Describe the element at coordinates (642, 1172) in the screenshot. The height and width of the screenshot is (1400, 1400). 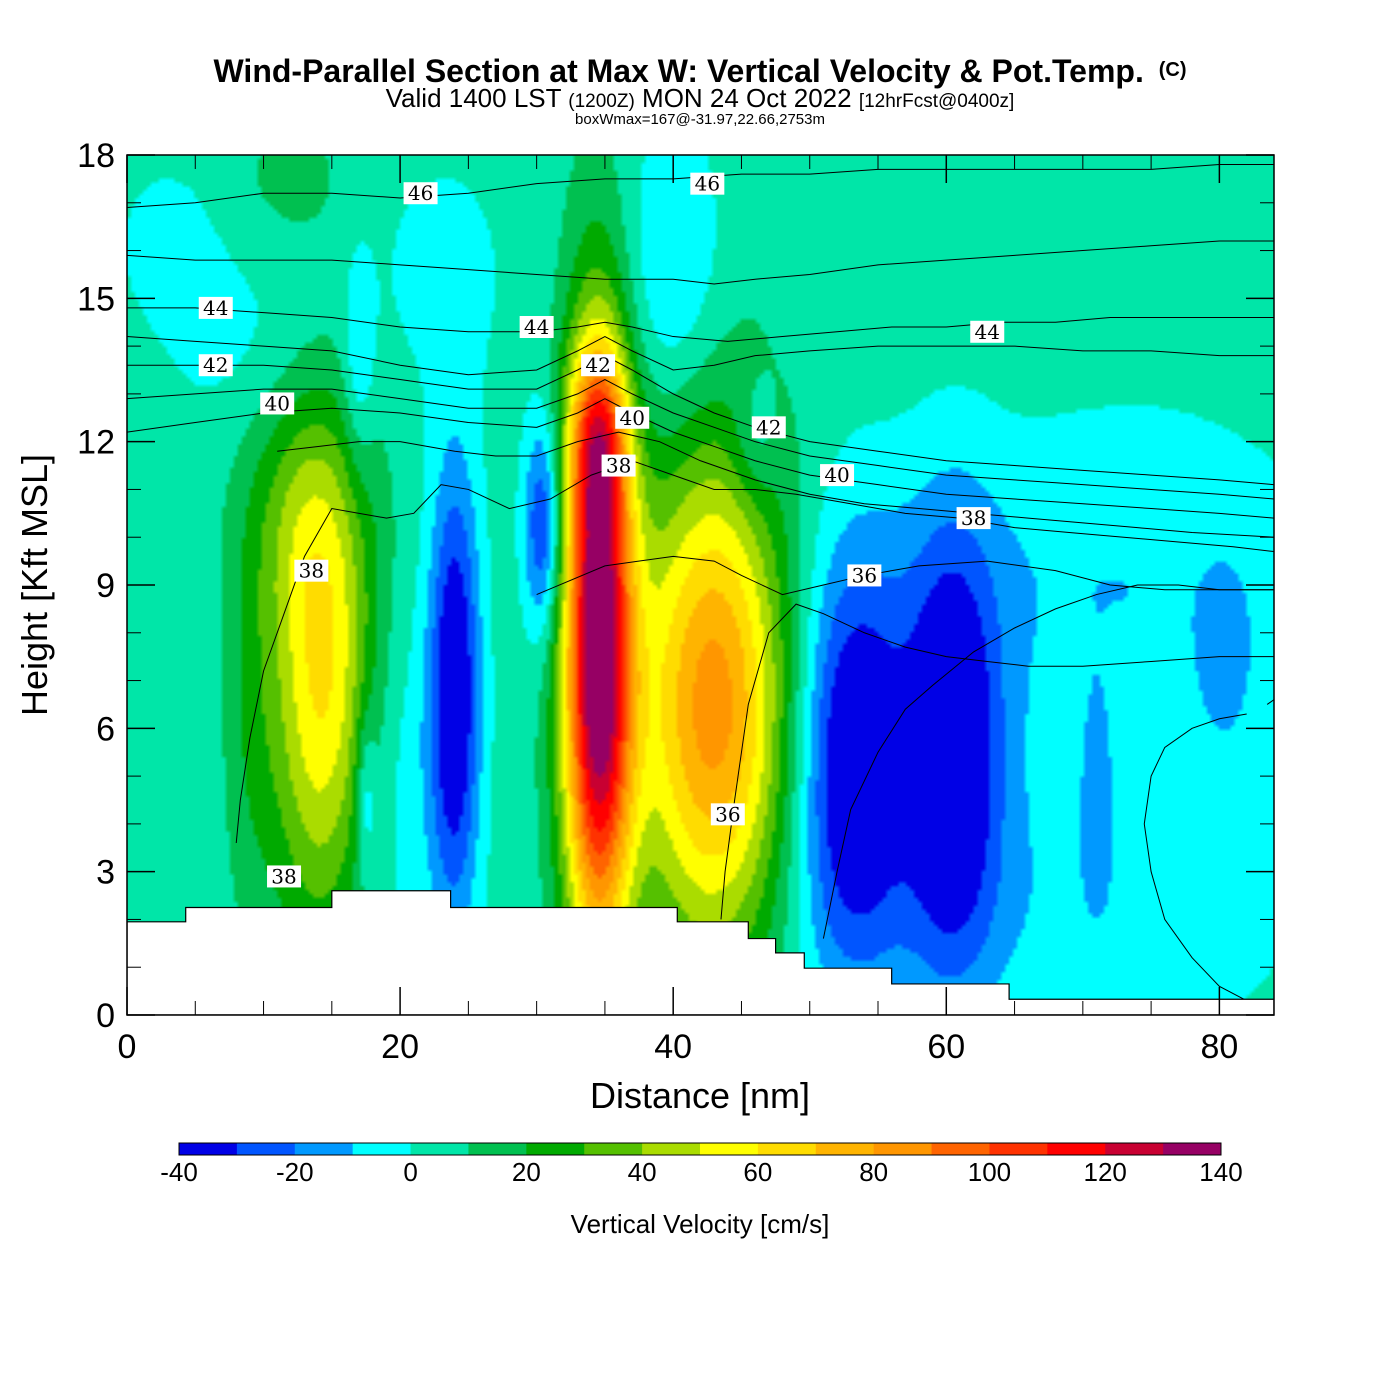
I see `colorbar-tick-label: 40` at that location.